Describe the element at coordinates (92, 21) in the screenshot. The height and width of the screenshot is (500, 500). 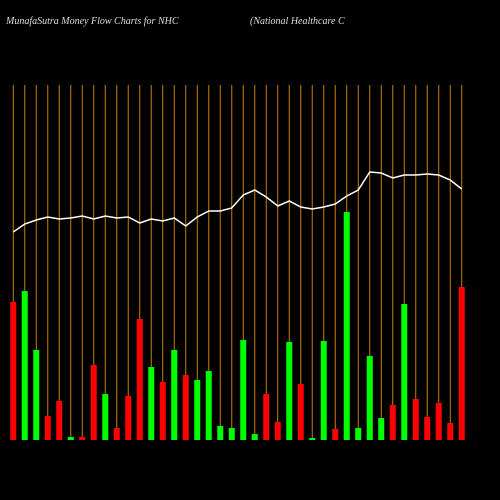
I see `chart-title: MunafaSutra Money Flow Charts for NHC` at that location.